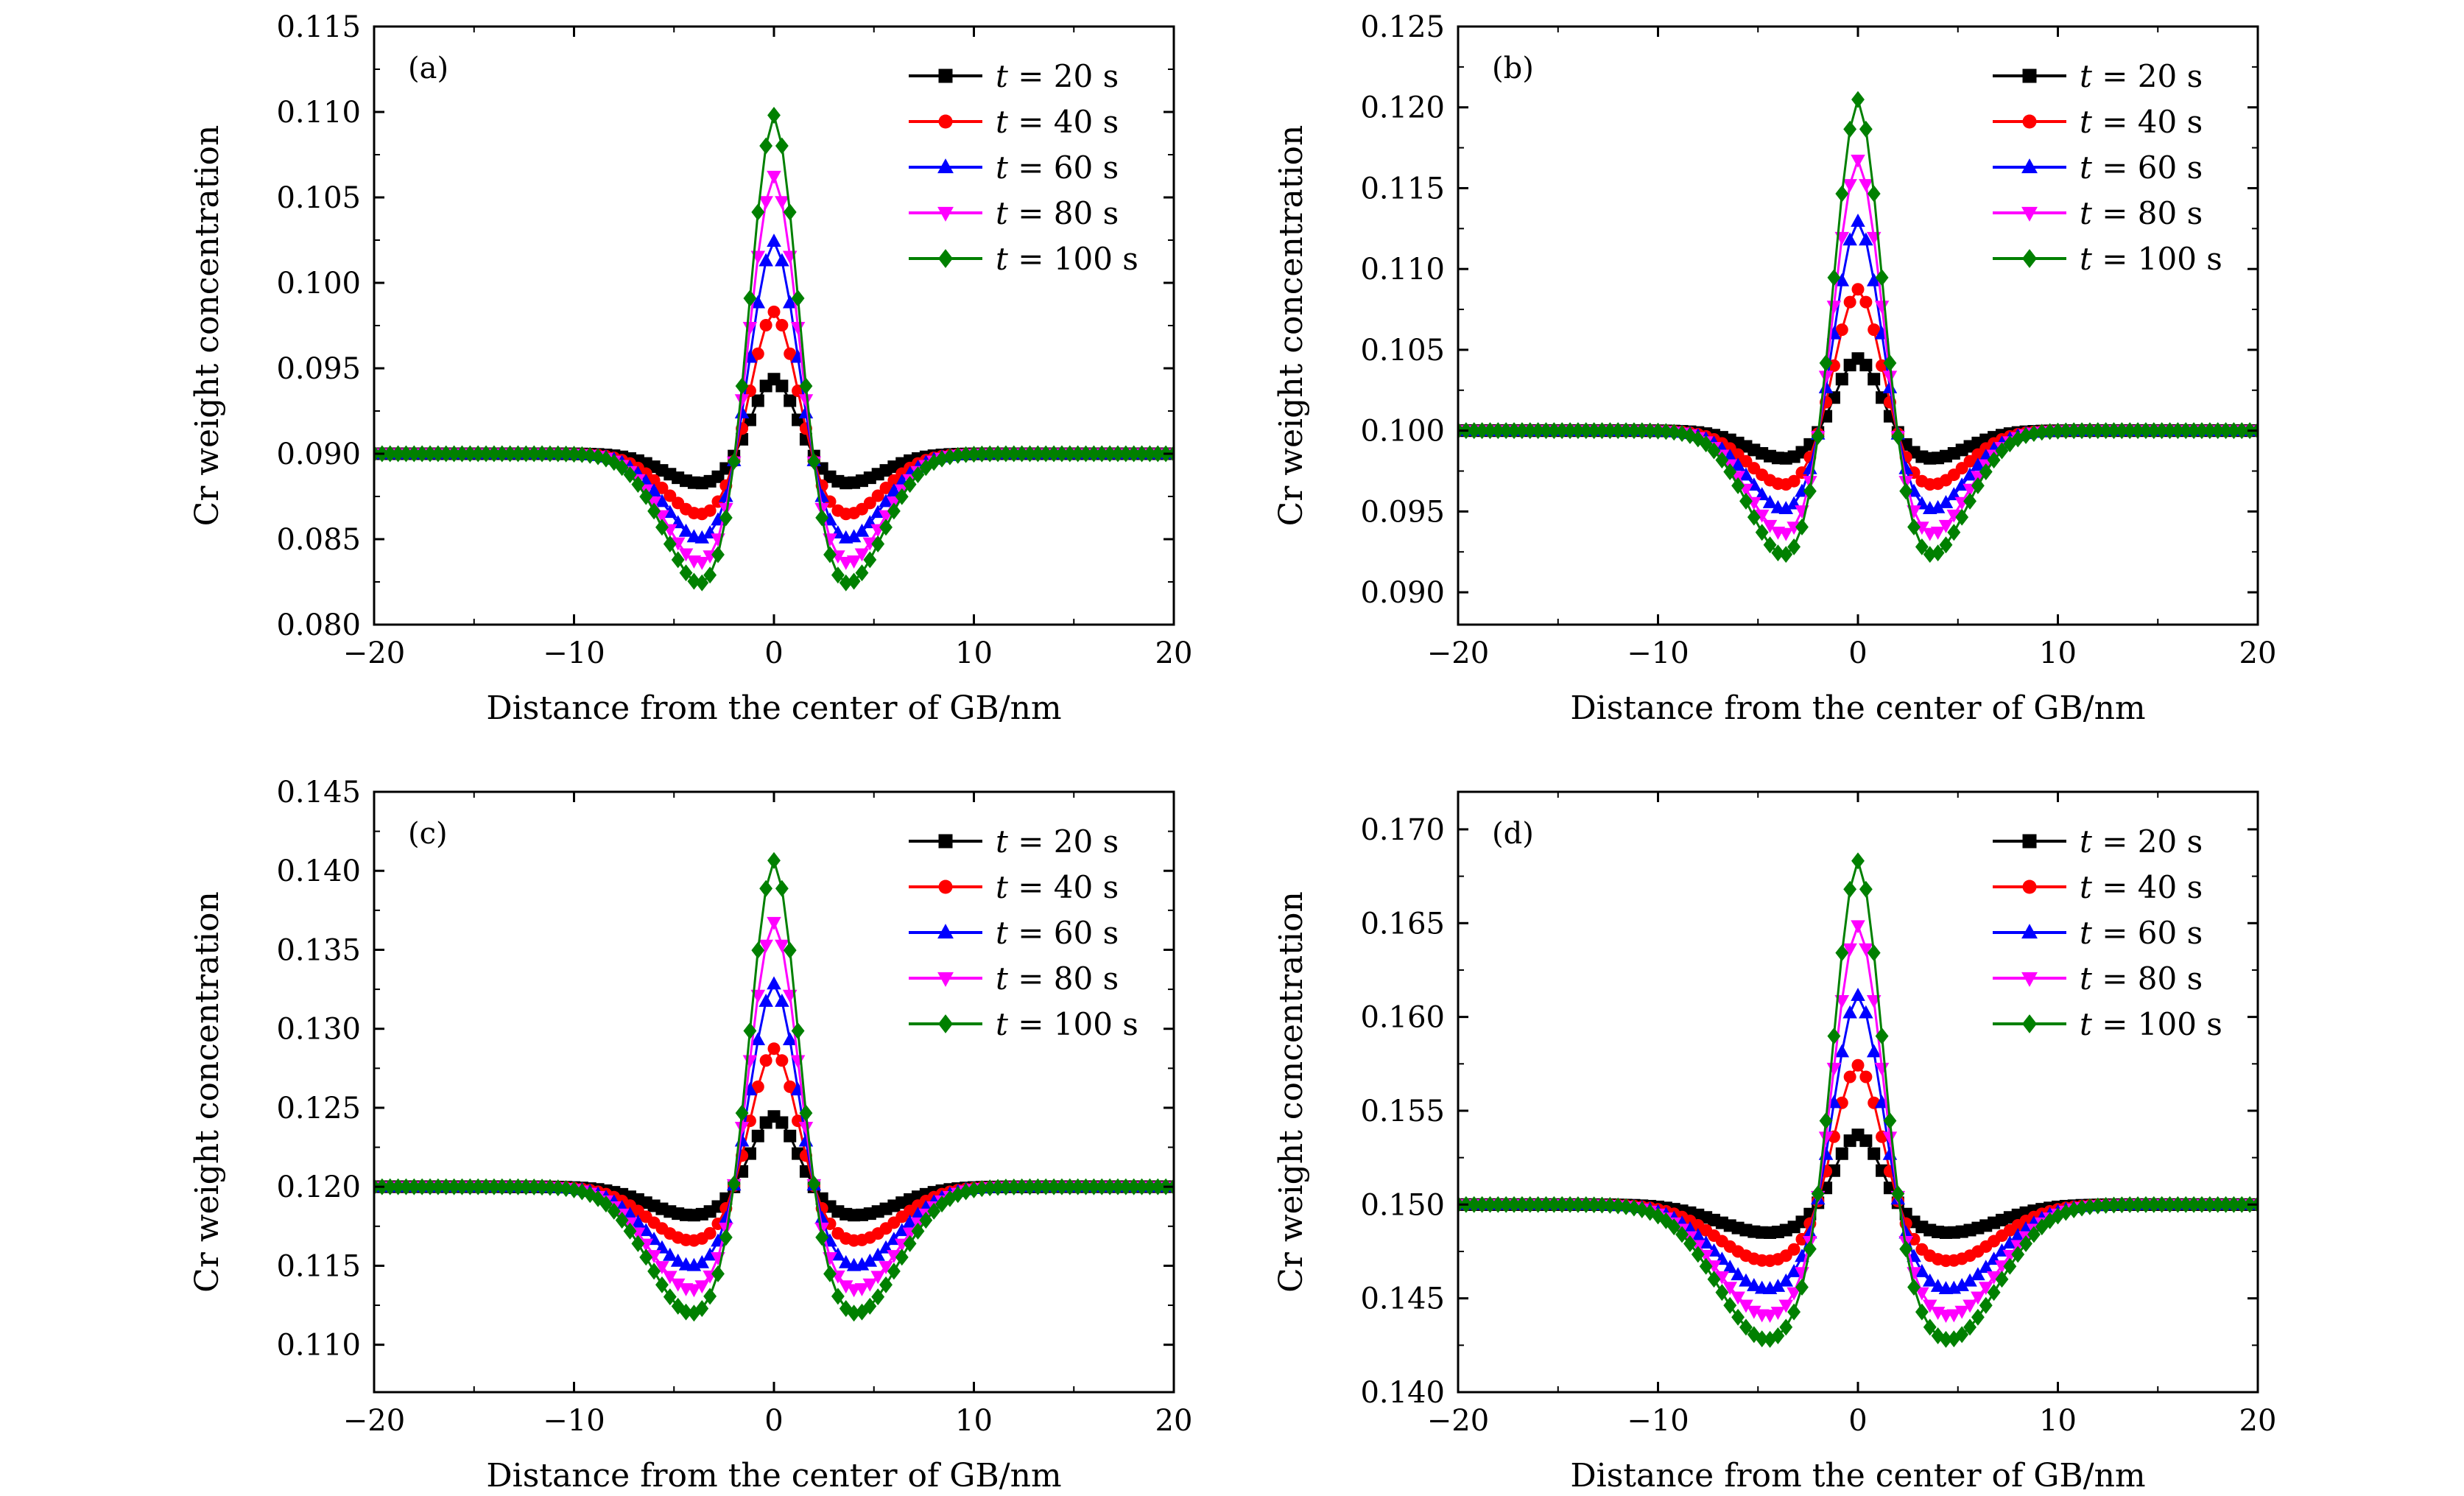 Image resolution: width=2464 pixels, height=1496 pixels. What do you see at coordinates (1402, 1111) in the screenshot?
I see `y-tick-label: 0.155` at bounding box center [1402, 1111].